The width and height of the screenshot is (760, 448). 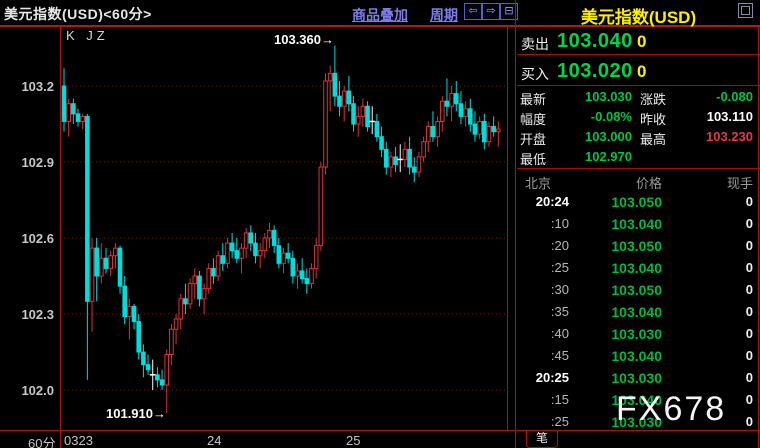 I want to click on prev-close-label: 昨收, so click(x=653, y=119).